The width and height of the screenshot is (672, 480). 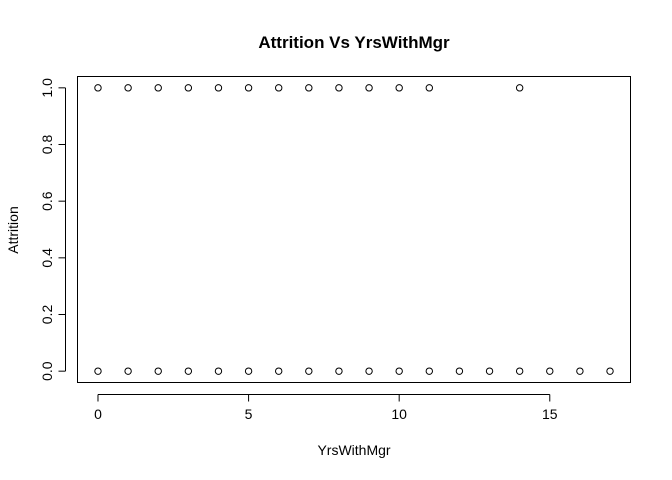 I want to click on chart-title: Attrition Vs YrsWithMgr, so click(x=354, y=42).